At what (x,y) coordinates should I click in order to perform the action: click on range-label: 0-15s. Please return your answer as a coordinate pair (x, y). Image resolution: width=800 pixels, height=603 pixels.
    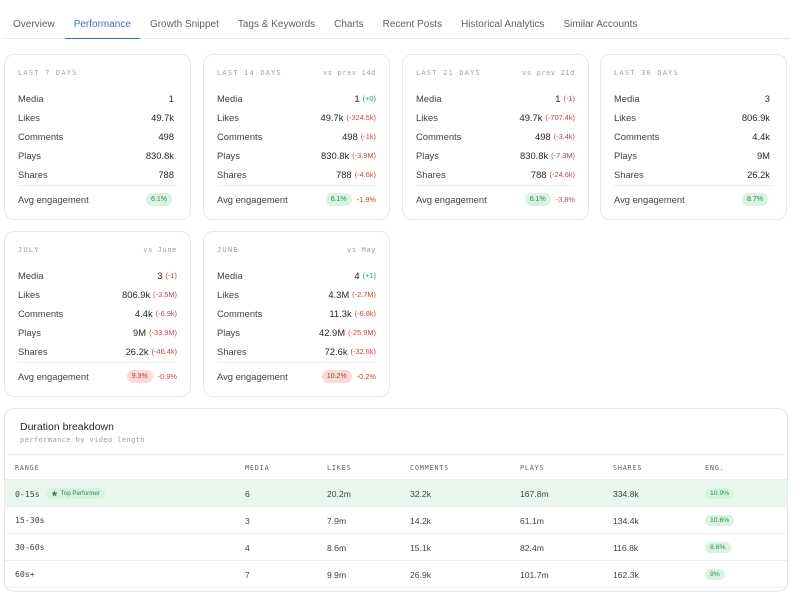
    Looking at the image, I should click on (27, 493).